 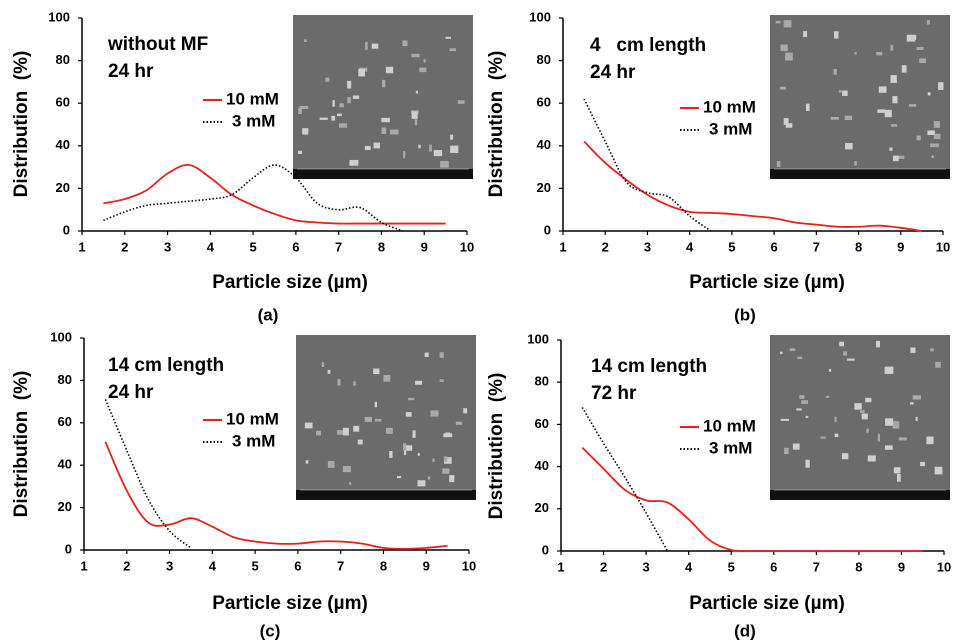 What do you see at coordinates (166, 365) in the screenshot?
I see `annotation: 14 cm length` at bounding box center [166, 365].